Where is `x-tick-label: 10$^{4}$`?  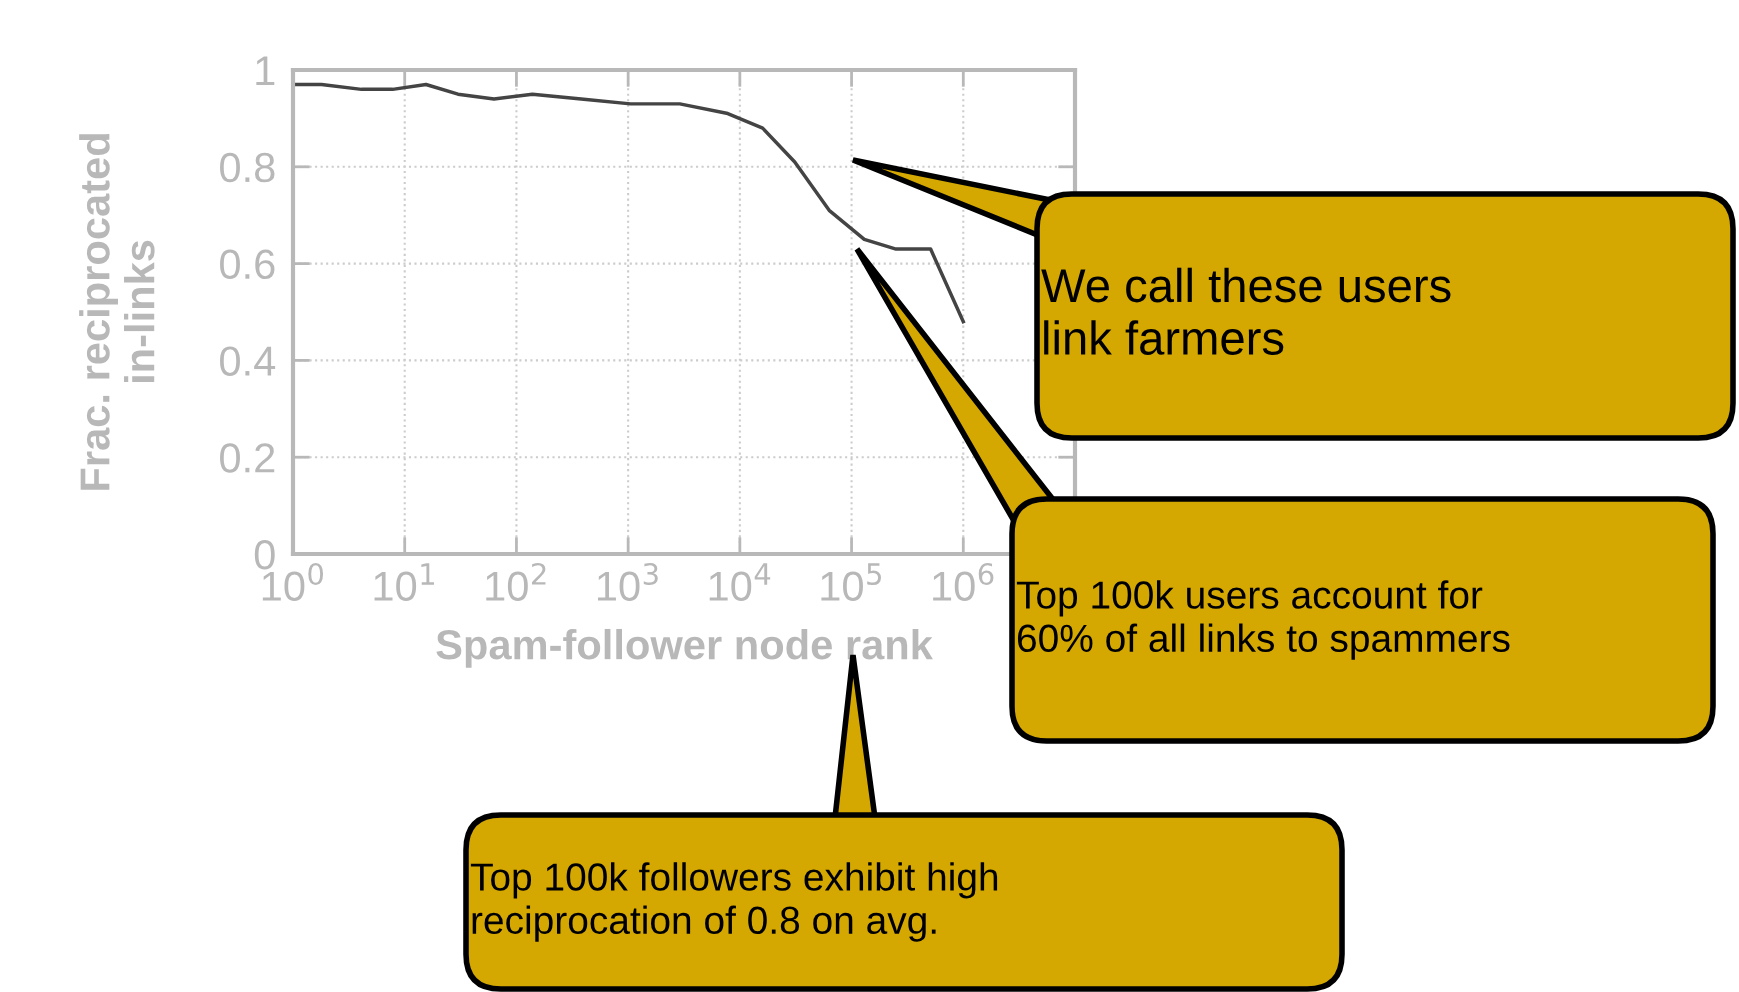 x-tick-label: 10$^{4}$ is located at coordinates (740, 582).